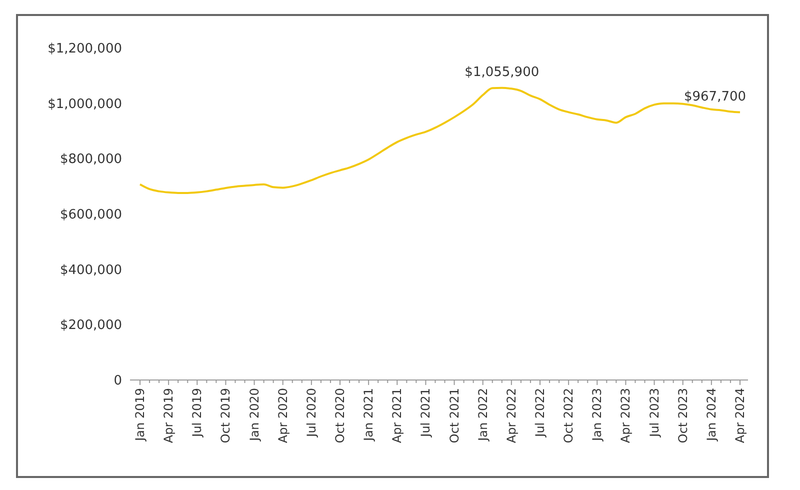 Image resolution: width=800 pixels, height=490 pixels. I want to click on x-tick-label: Jul 2019, so click(197, 413).